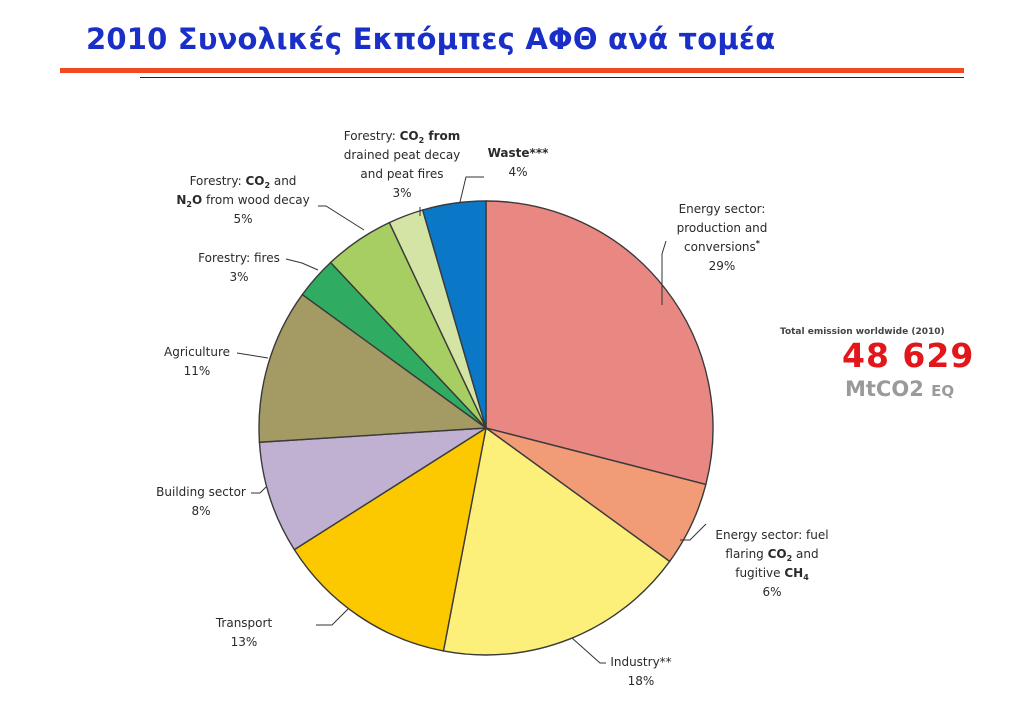  I want to click on slice-label-line: 6%, so click(771, 592).